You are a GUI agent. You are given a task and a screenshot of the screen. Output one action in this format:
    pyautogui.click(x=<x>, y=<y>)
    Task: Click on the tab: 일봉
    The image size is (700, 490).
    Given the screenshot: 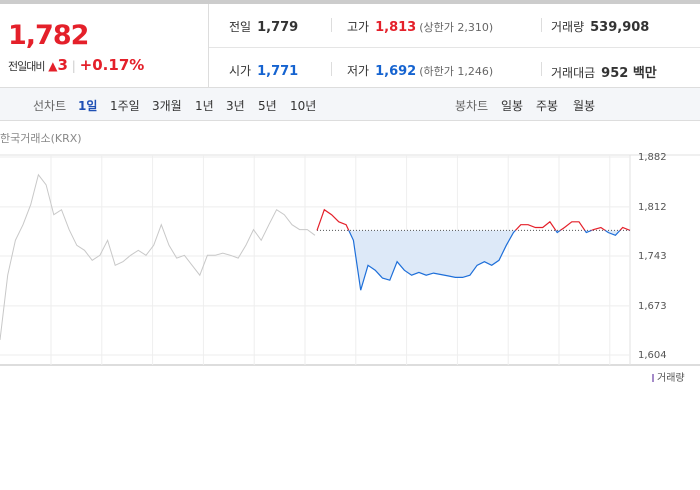 What is the action you would take?
    pyautogui.click(x=512, y=106)
    